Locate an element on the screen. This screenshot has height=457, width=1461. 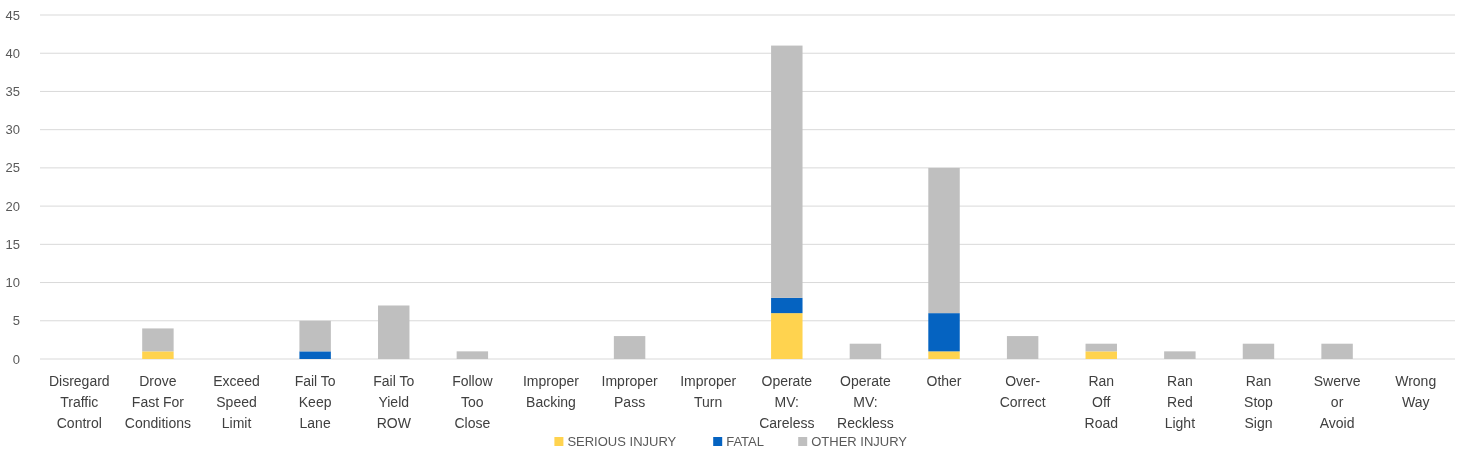
x-tick-label: Ran Stop Sign is located at coordinates (1259, 402).